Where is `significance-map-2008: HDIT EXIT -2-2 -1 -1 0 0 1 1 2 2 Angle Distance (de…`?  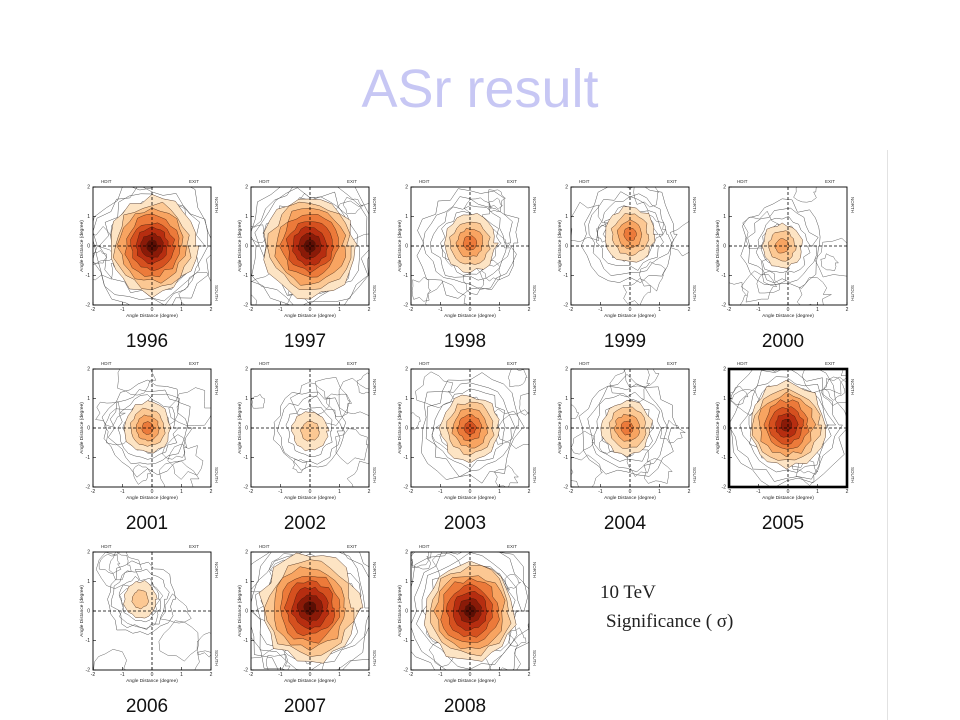 significance-map-2008: HDIT EXIT -2-2 -1 -1 0 0 1 1 2 2 Angle Distance (de… is located at coordinates (467, 630).